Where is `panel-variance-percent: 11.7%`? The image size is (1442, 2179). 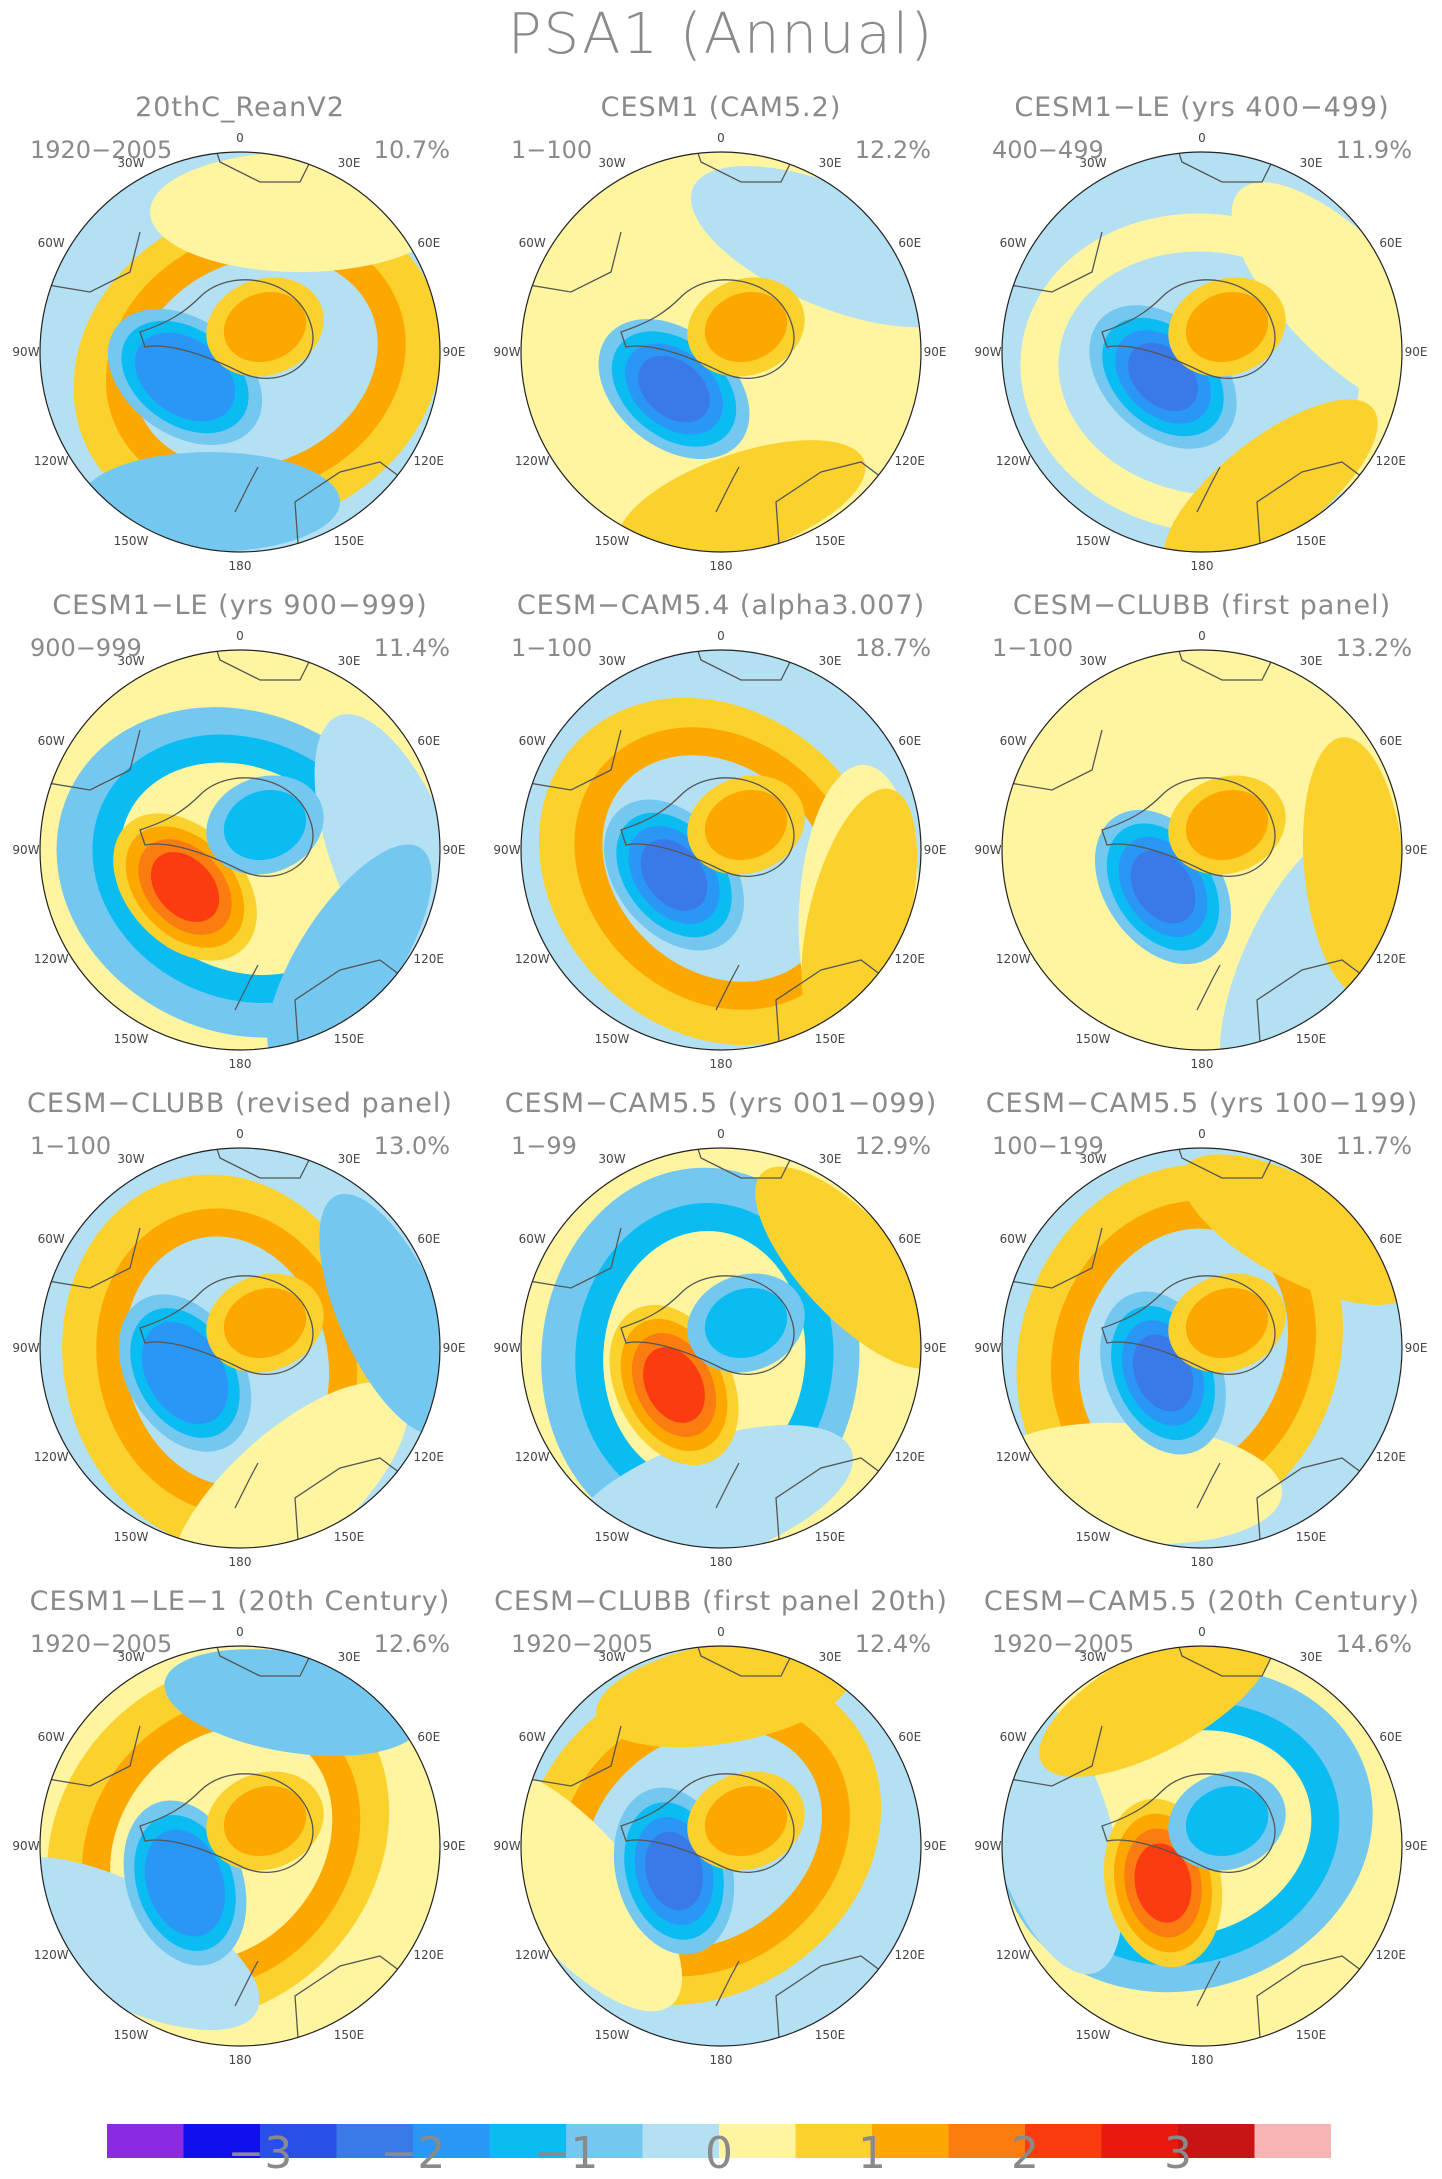 panel-variance-percent: 11.7% is located at coordinates (1373, 1146).